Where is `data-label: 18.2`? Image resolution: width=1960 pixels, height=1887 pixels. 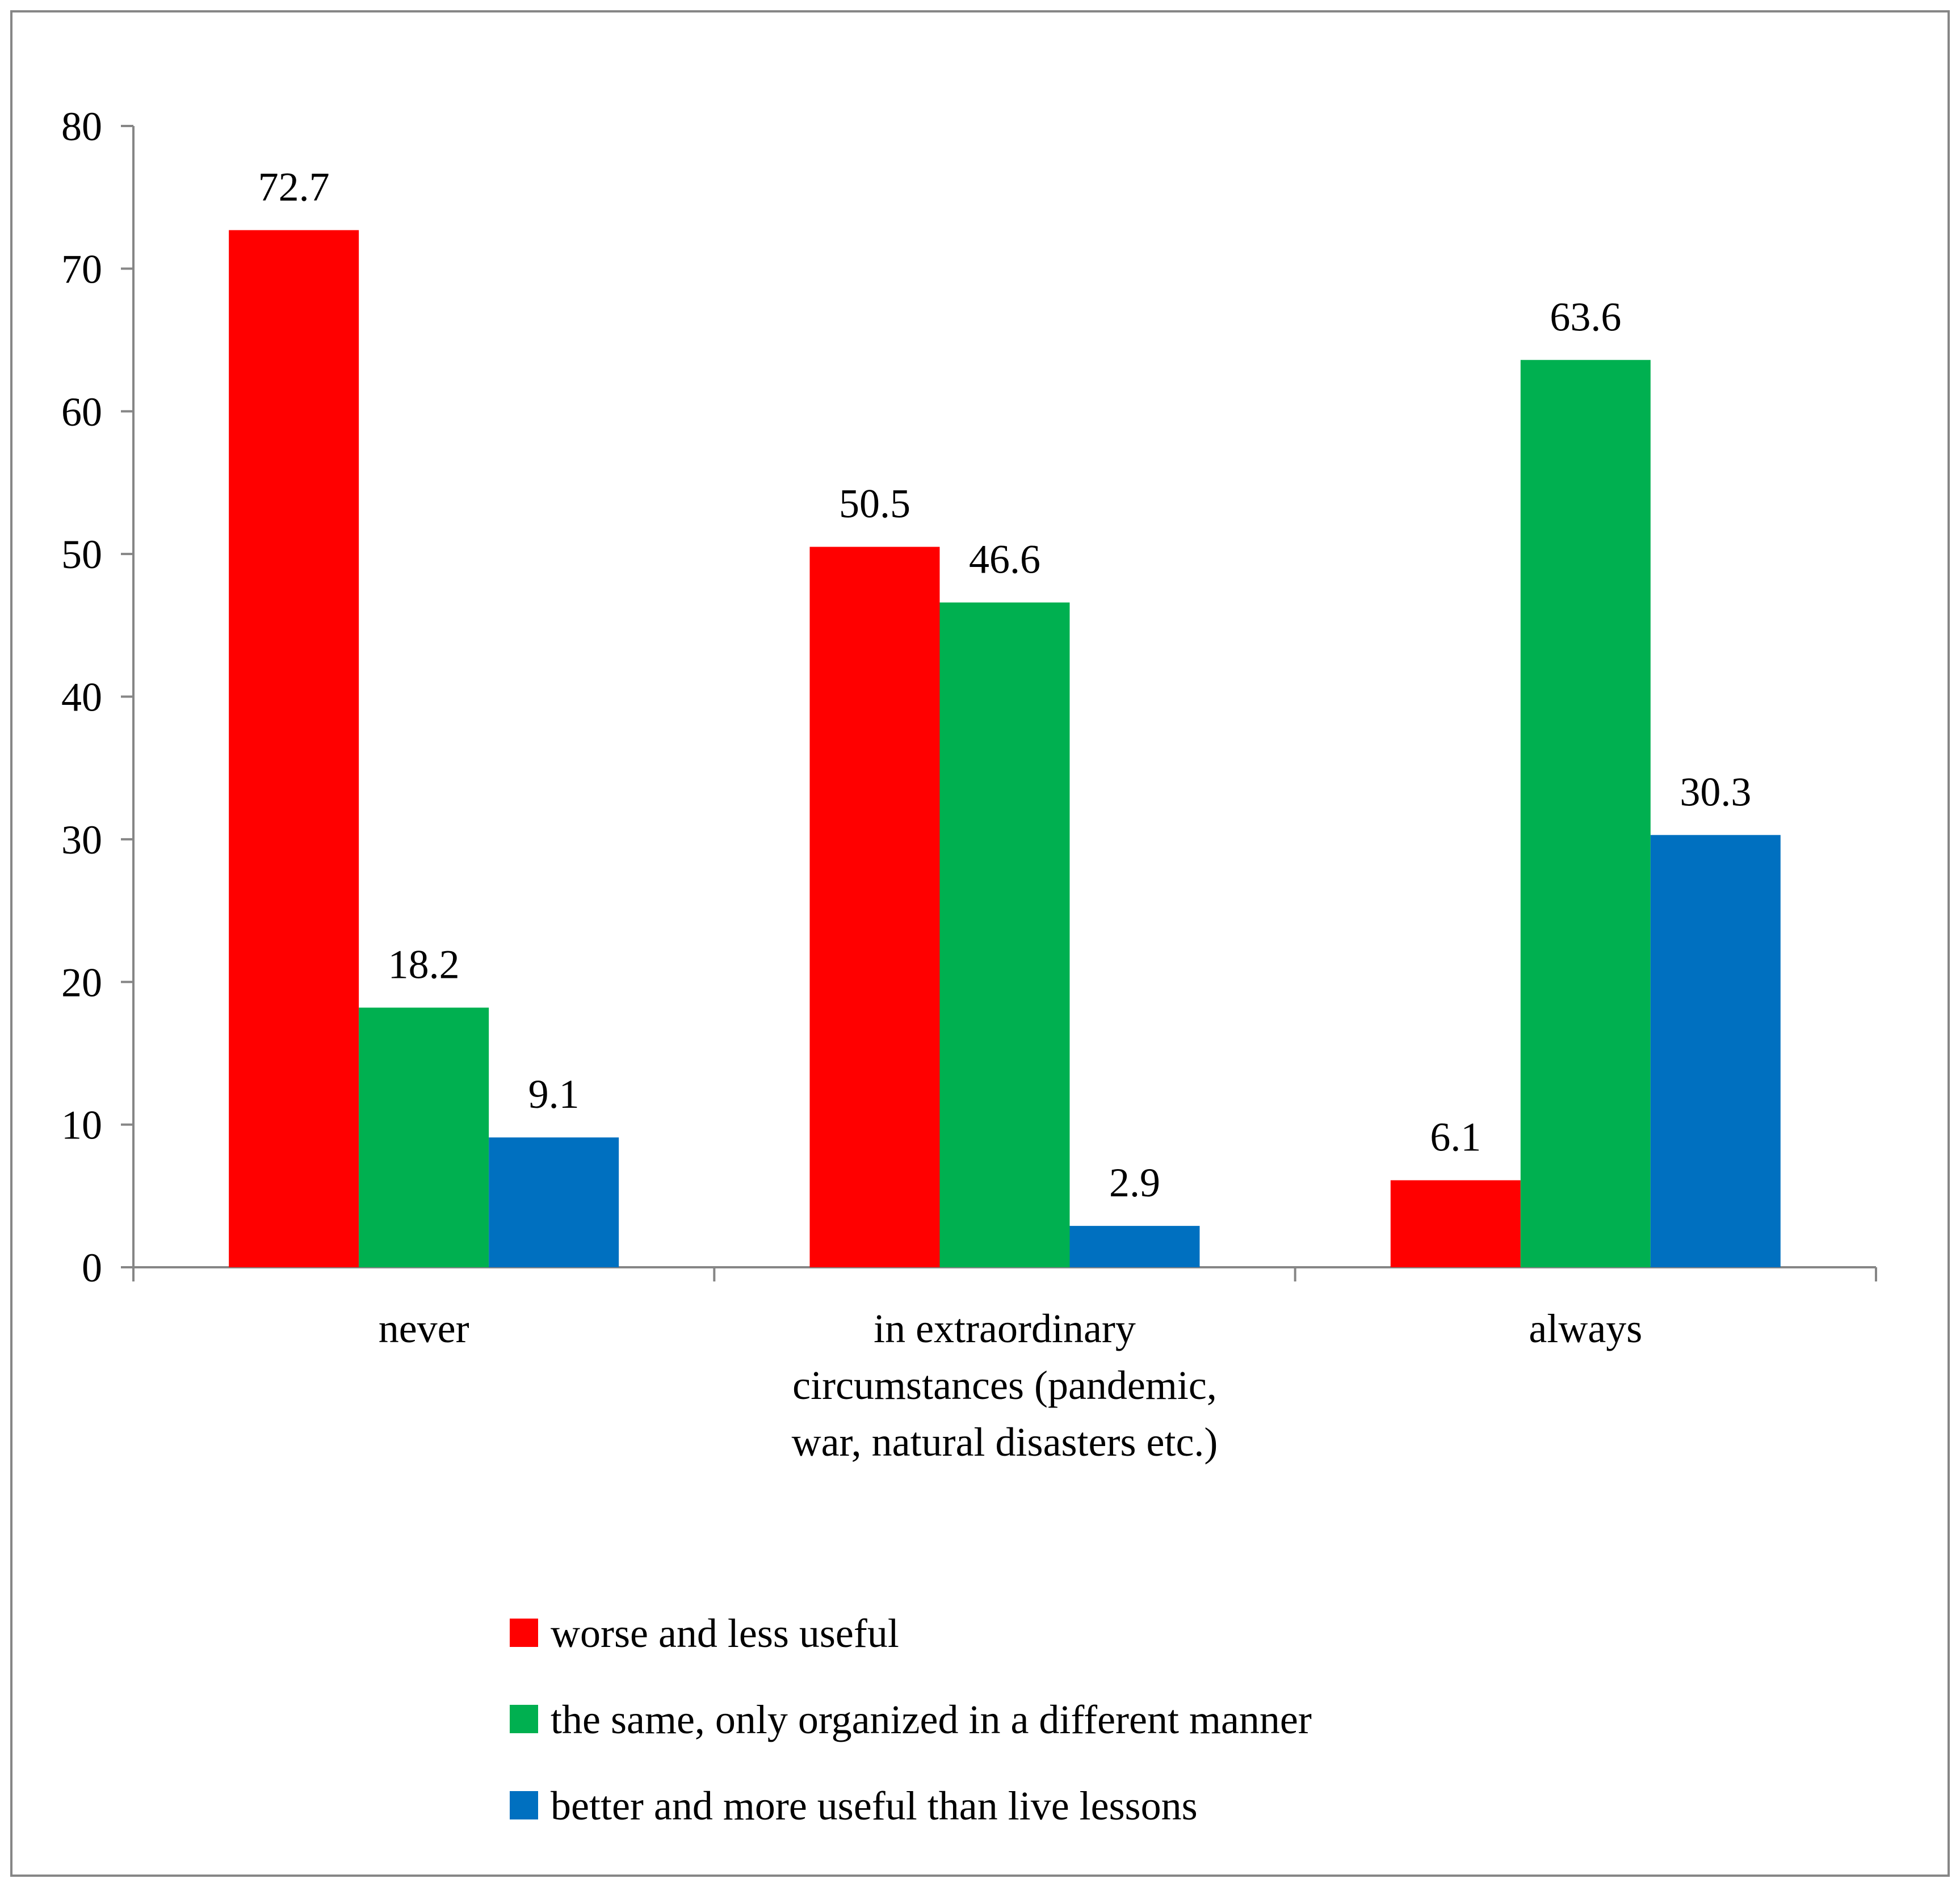 data-label: 18.2 is located at coordinates (424, 964).